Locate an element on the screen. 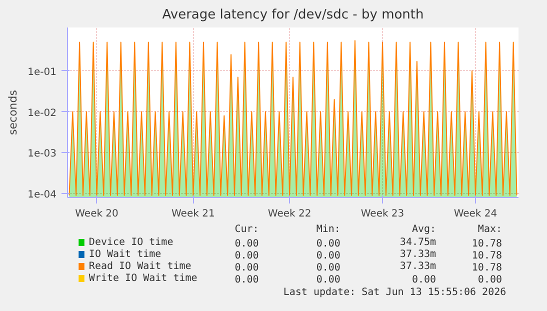 The image size is (547, 311). y-tick-label: 1e-04 is located at coordinates (42, 195).